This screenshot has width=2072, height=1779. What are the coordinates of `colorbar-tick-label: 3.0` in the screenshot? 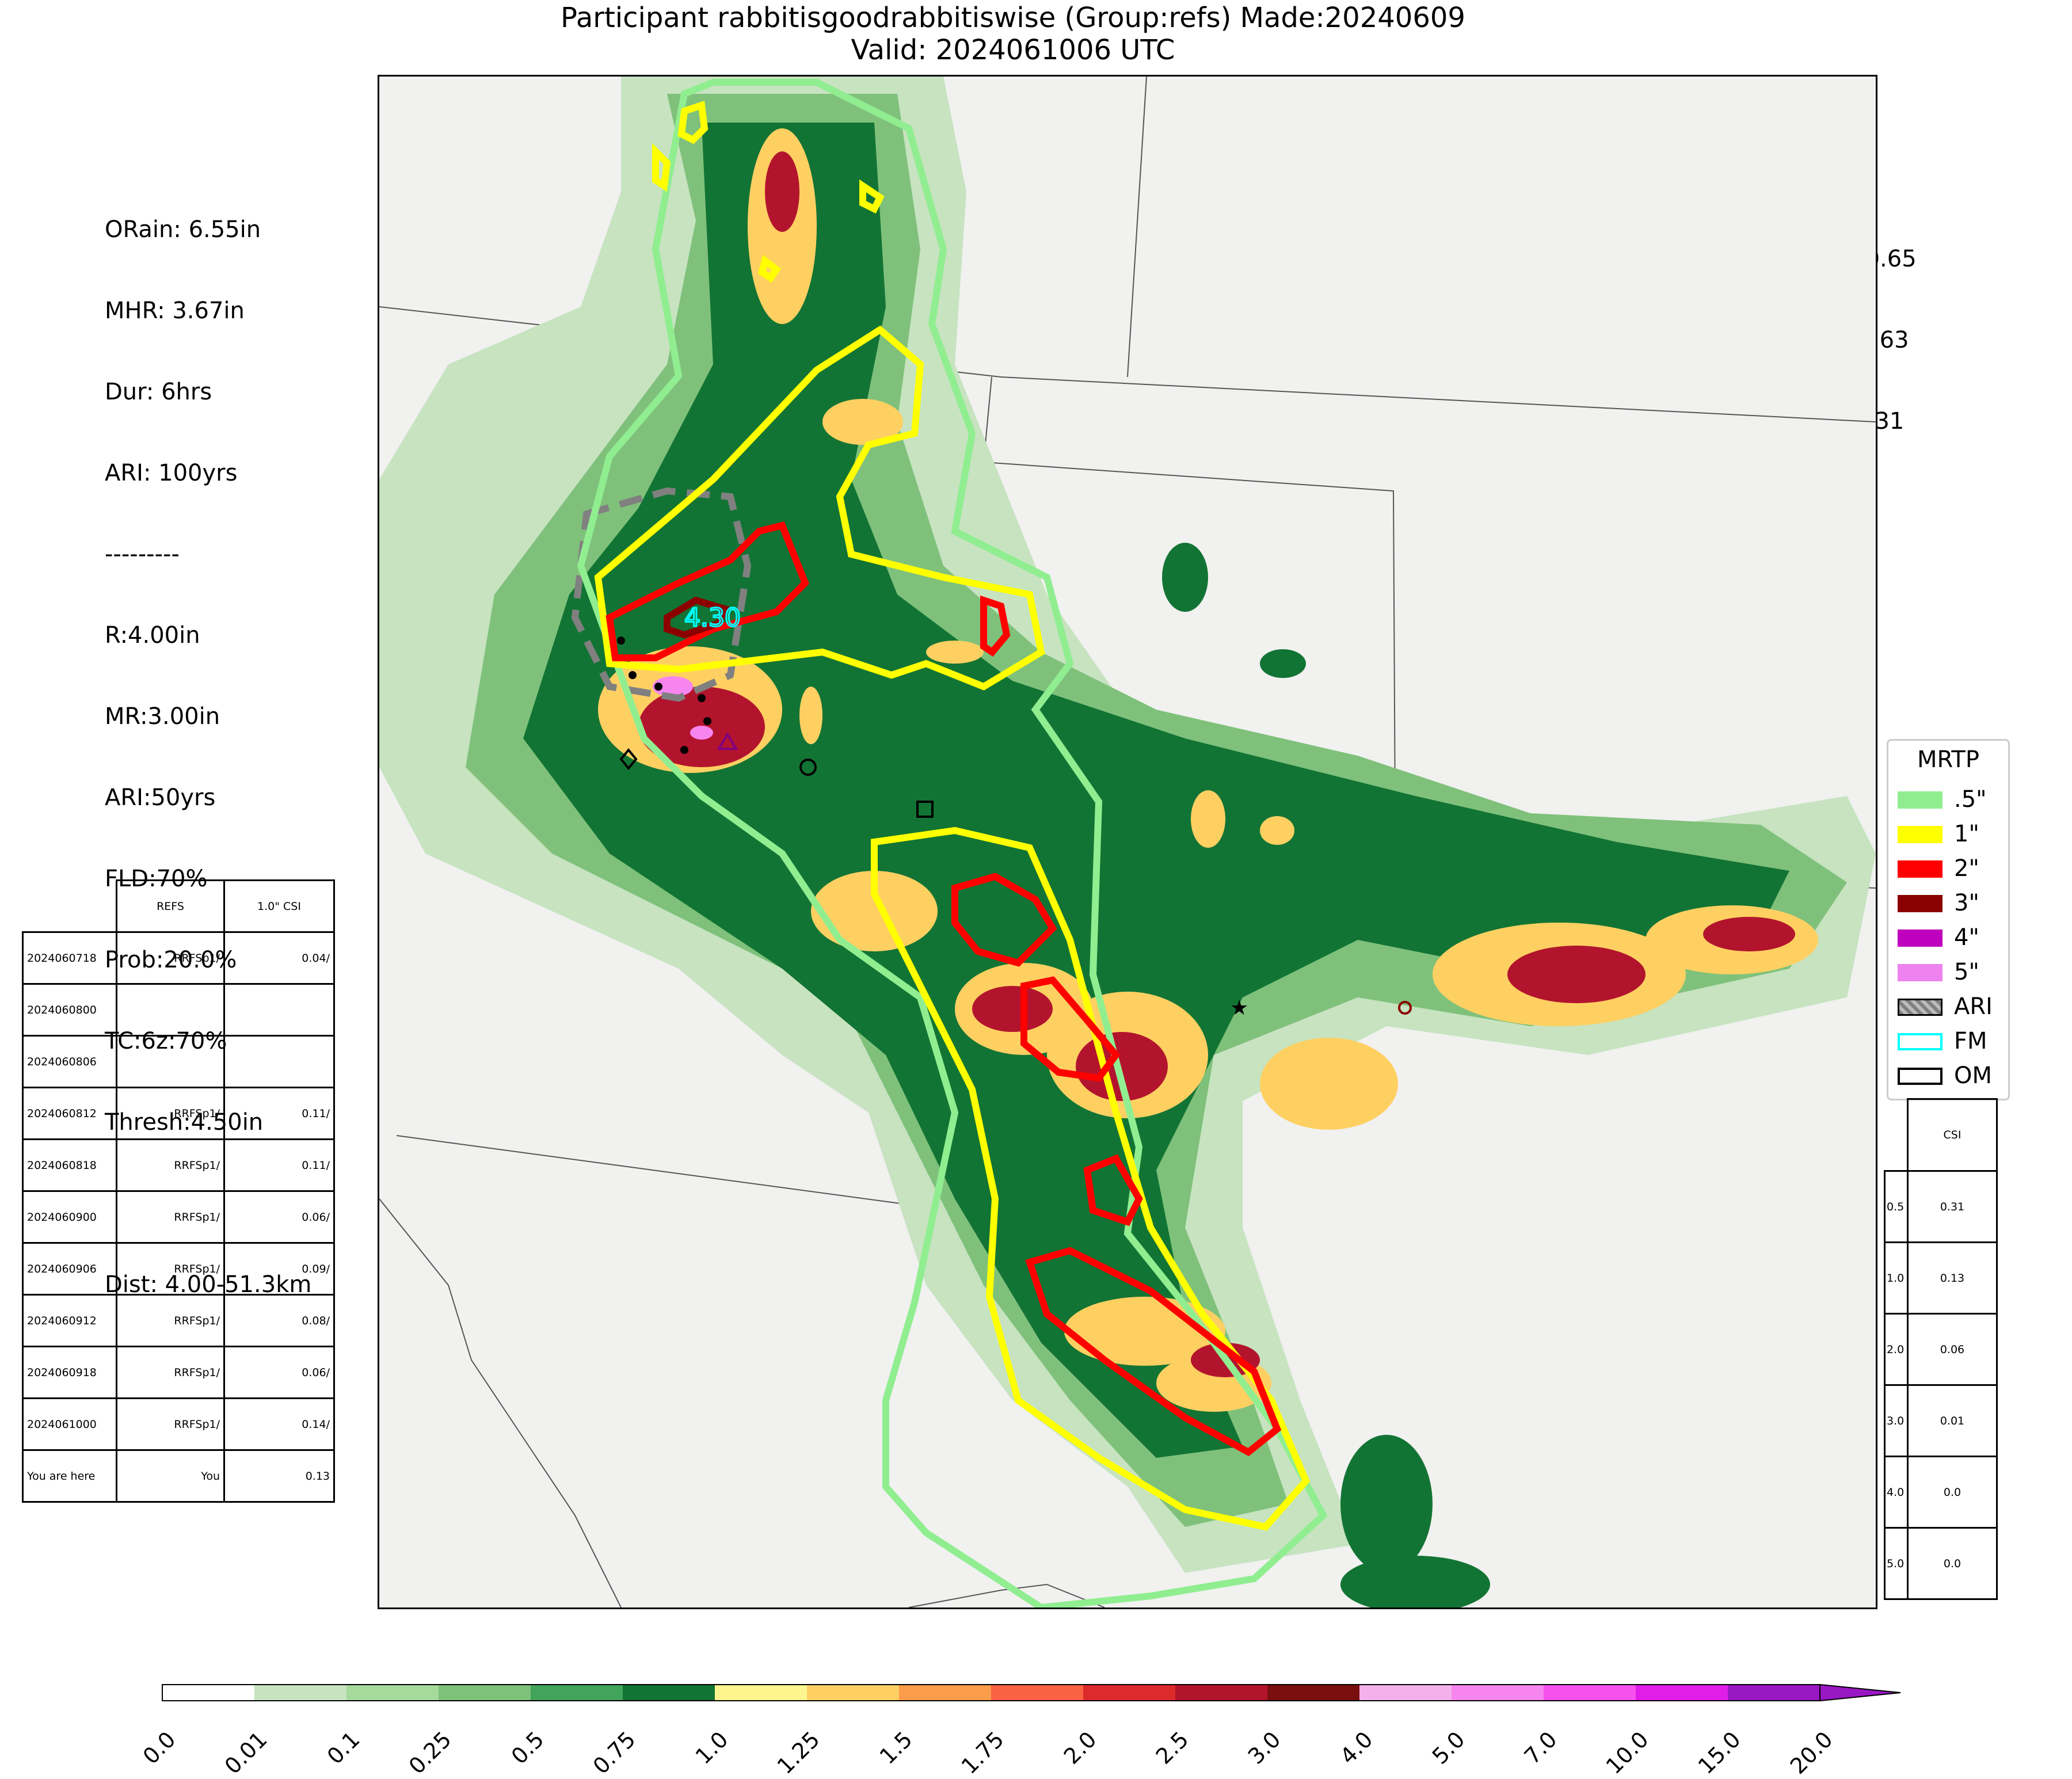 It's located at (1264, 1748).